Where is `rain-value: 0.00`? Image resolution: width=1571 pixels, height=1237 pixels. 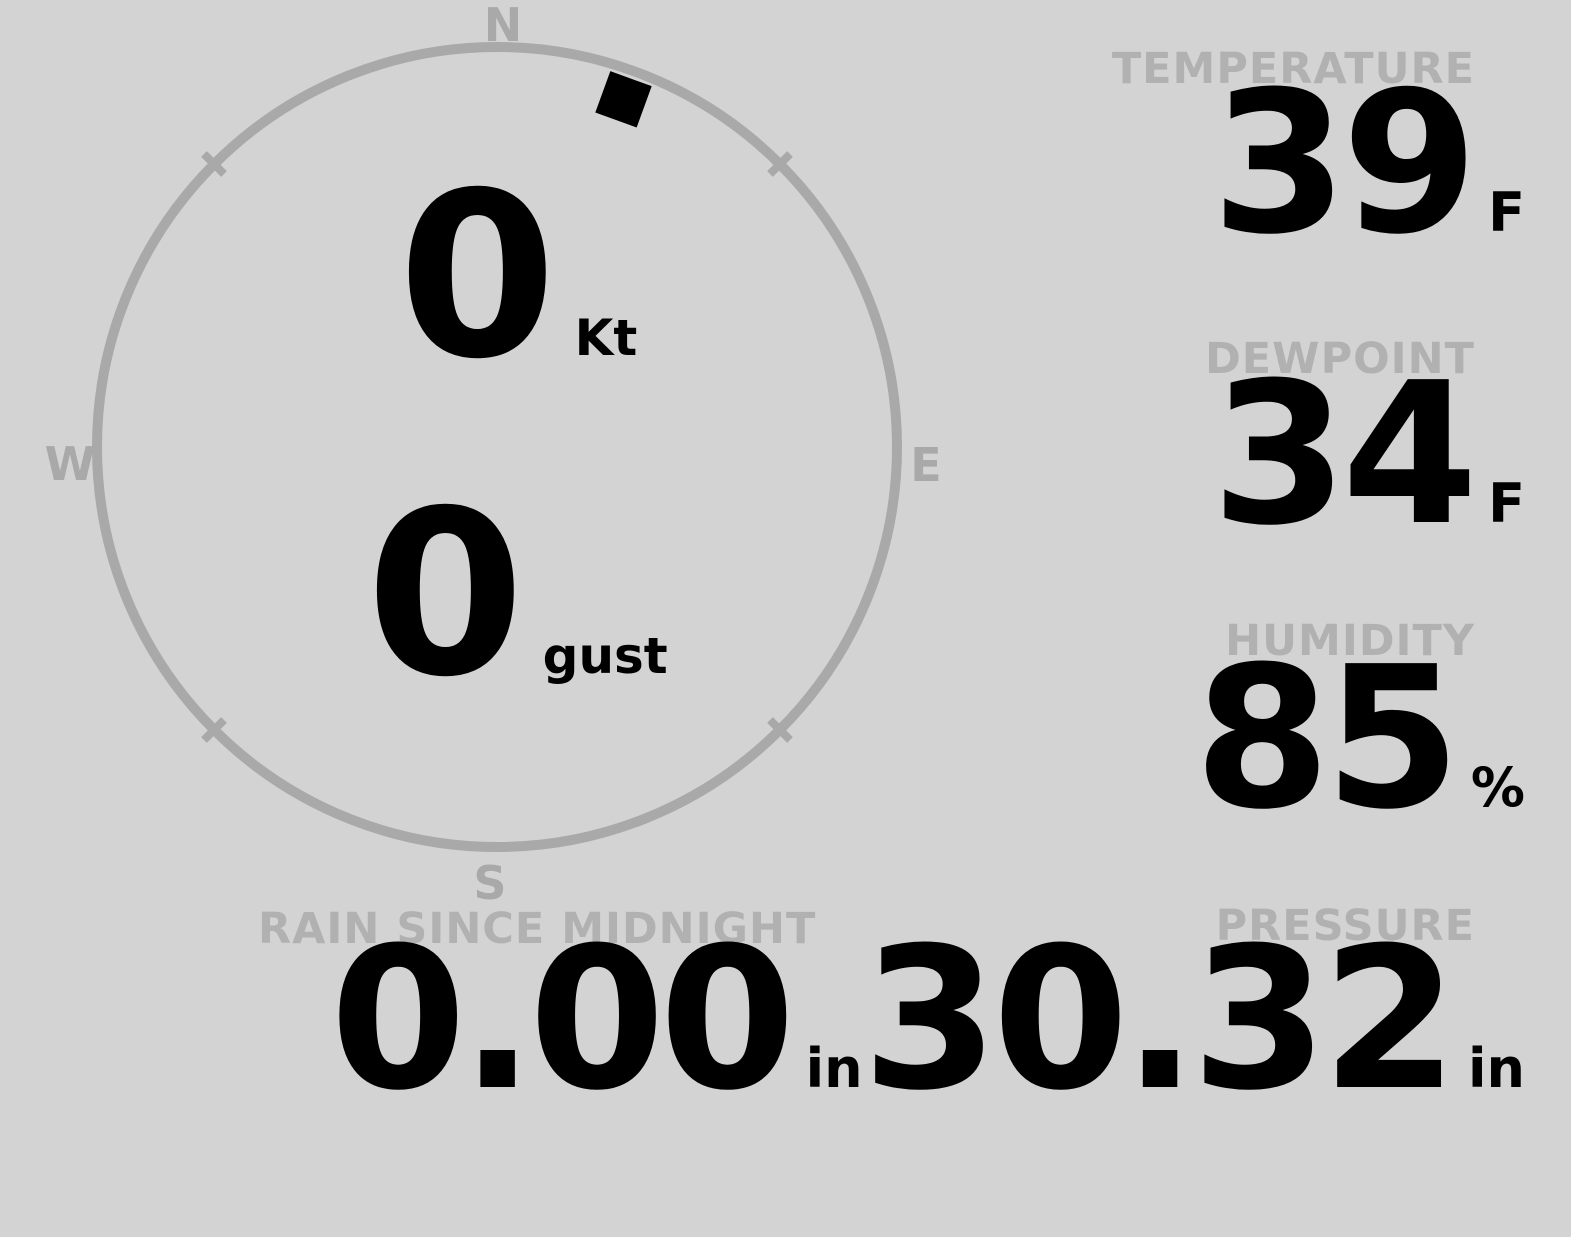
rain-value: 0.00 is located at coordinates (563, 1020).